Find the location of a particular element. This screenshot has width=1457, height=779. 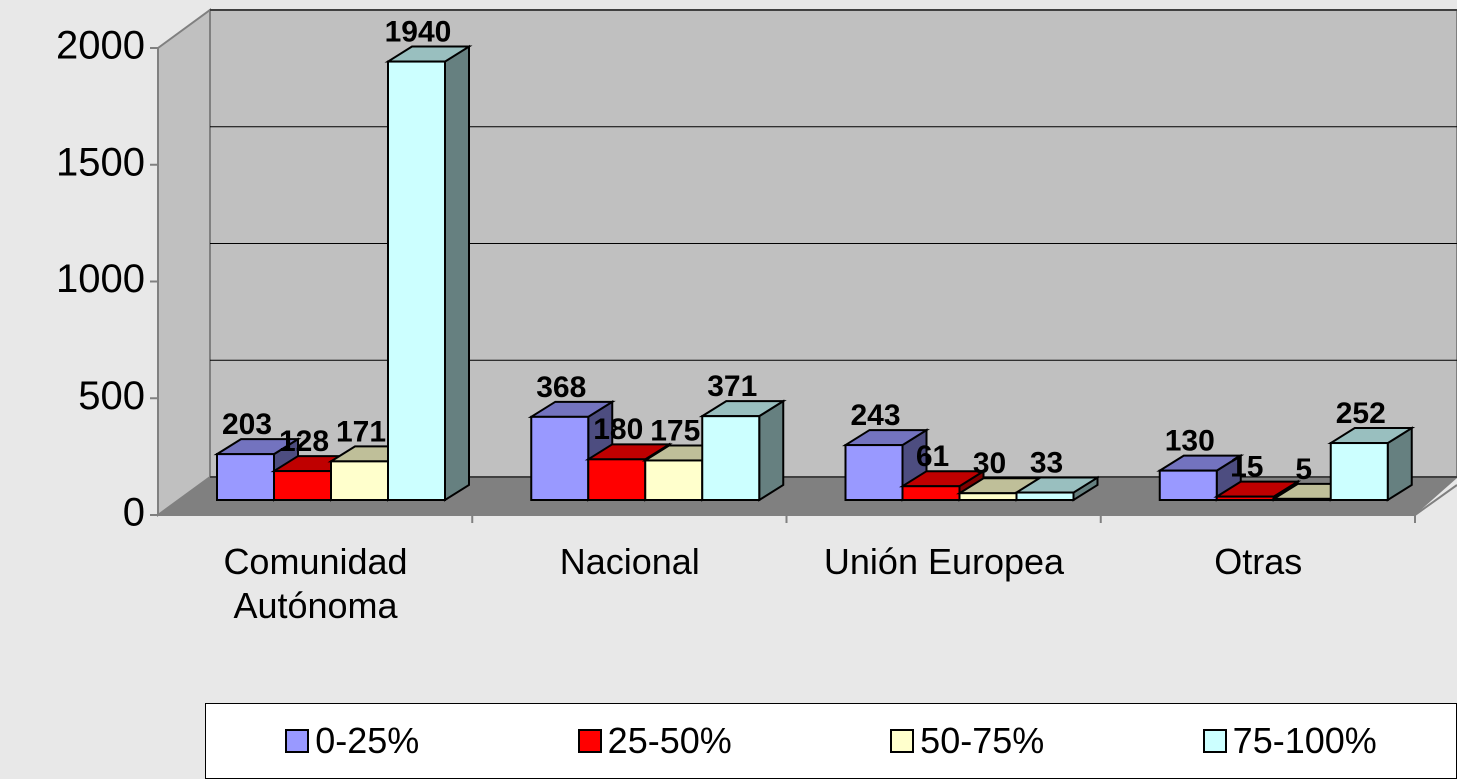

legend-item: 50-75% is located at coordinates (967, 741).